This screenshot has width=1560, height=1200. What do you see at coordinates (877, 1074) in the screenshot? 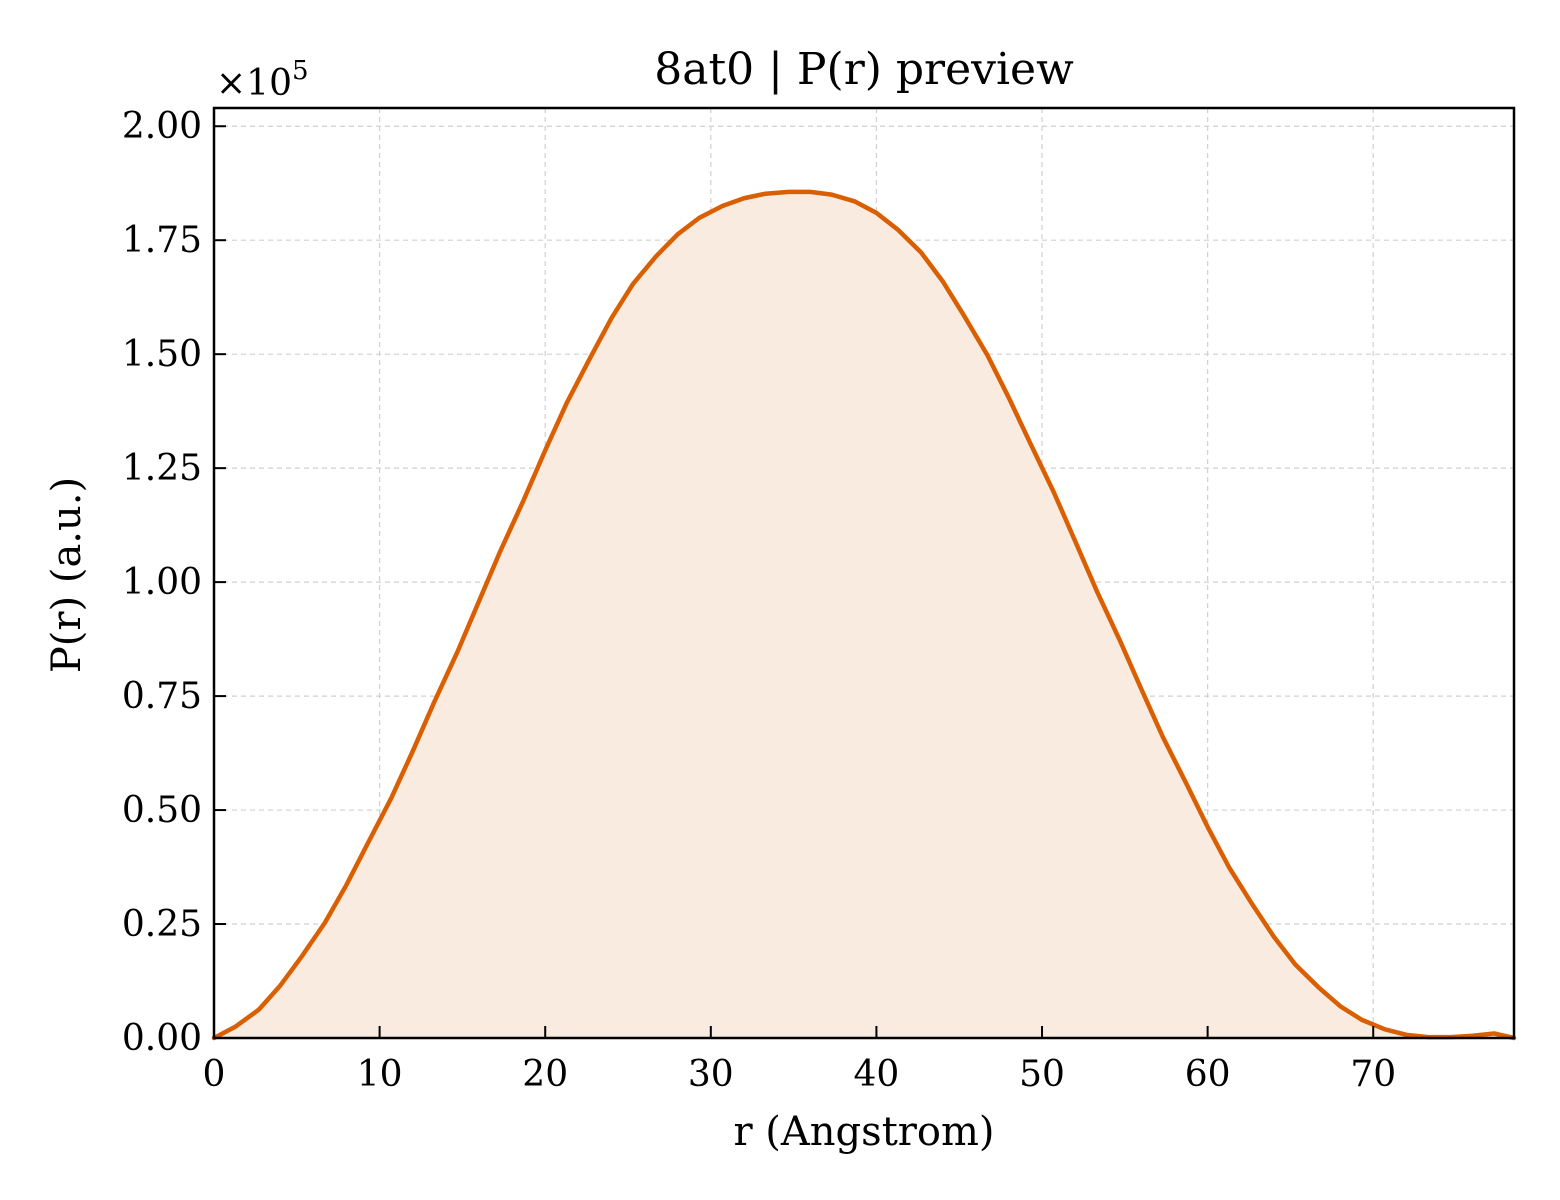
I see `x-tick-label: 40` at bounding box center [877, 1074].